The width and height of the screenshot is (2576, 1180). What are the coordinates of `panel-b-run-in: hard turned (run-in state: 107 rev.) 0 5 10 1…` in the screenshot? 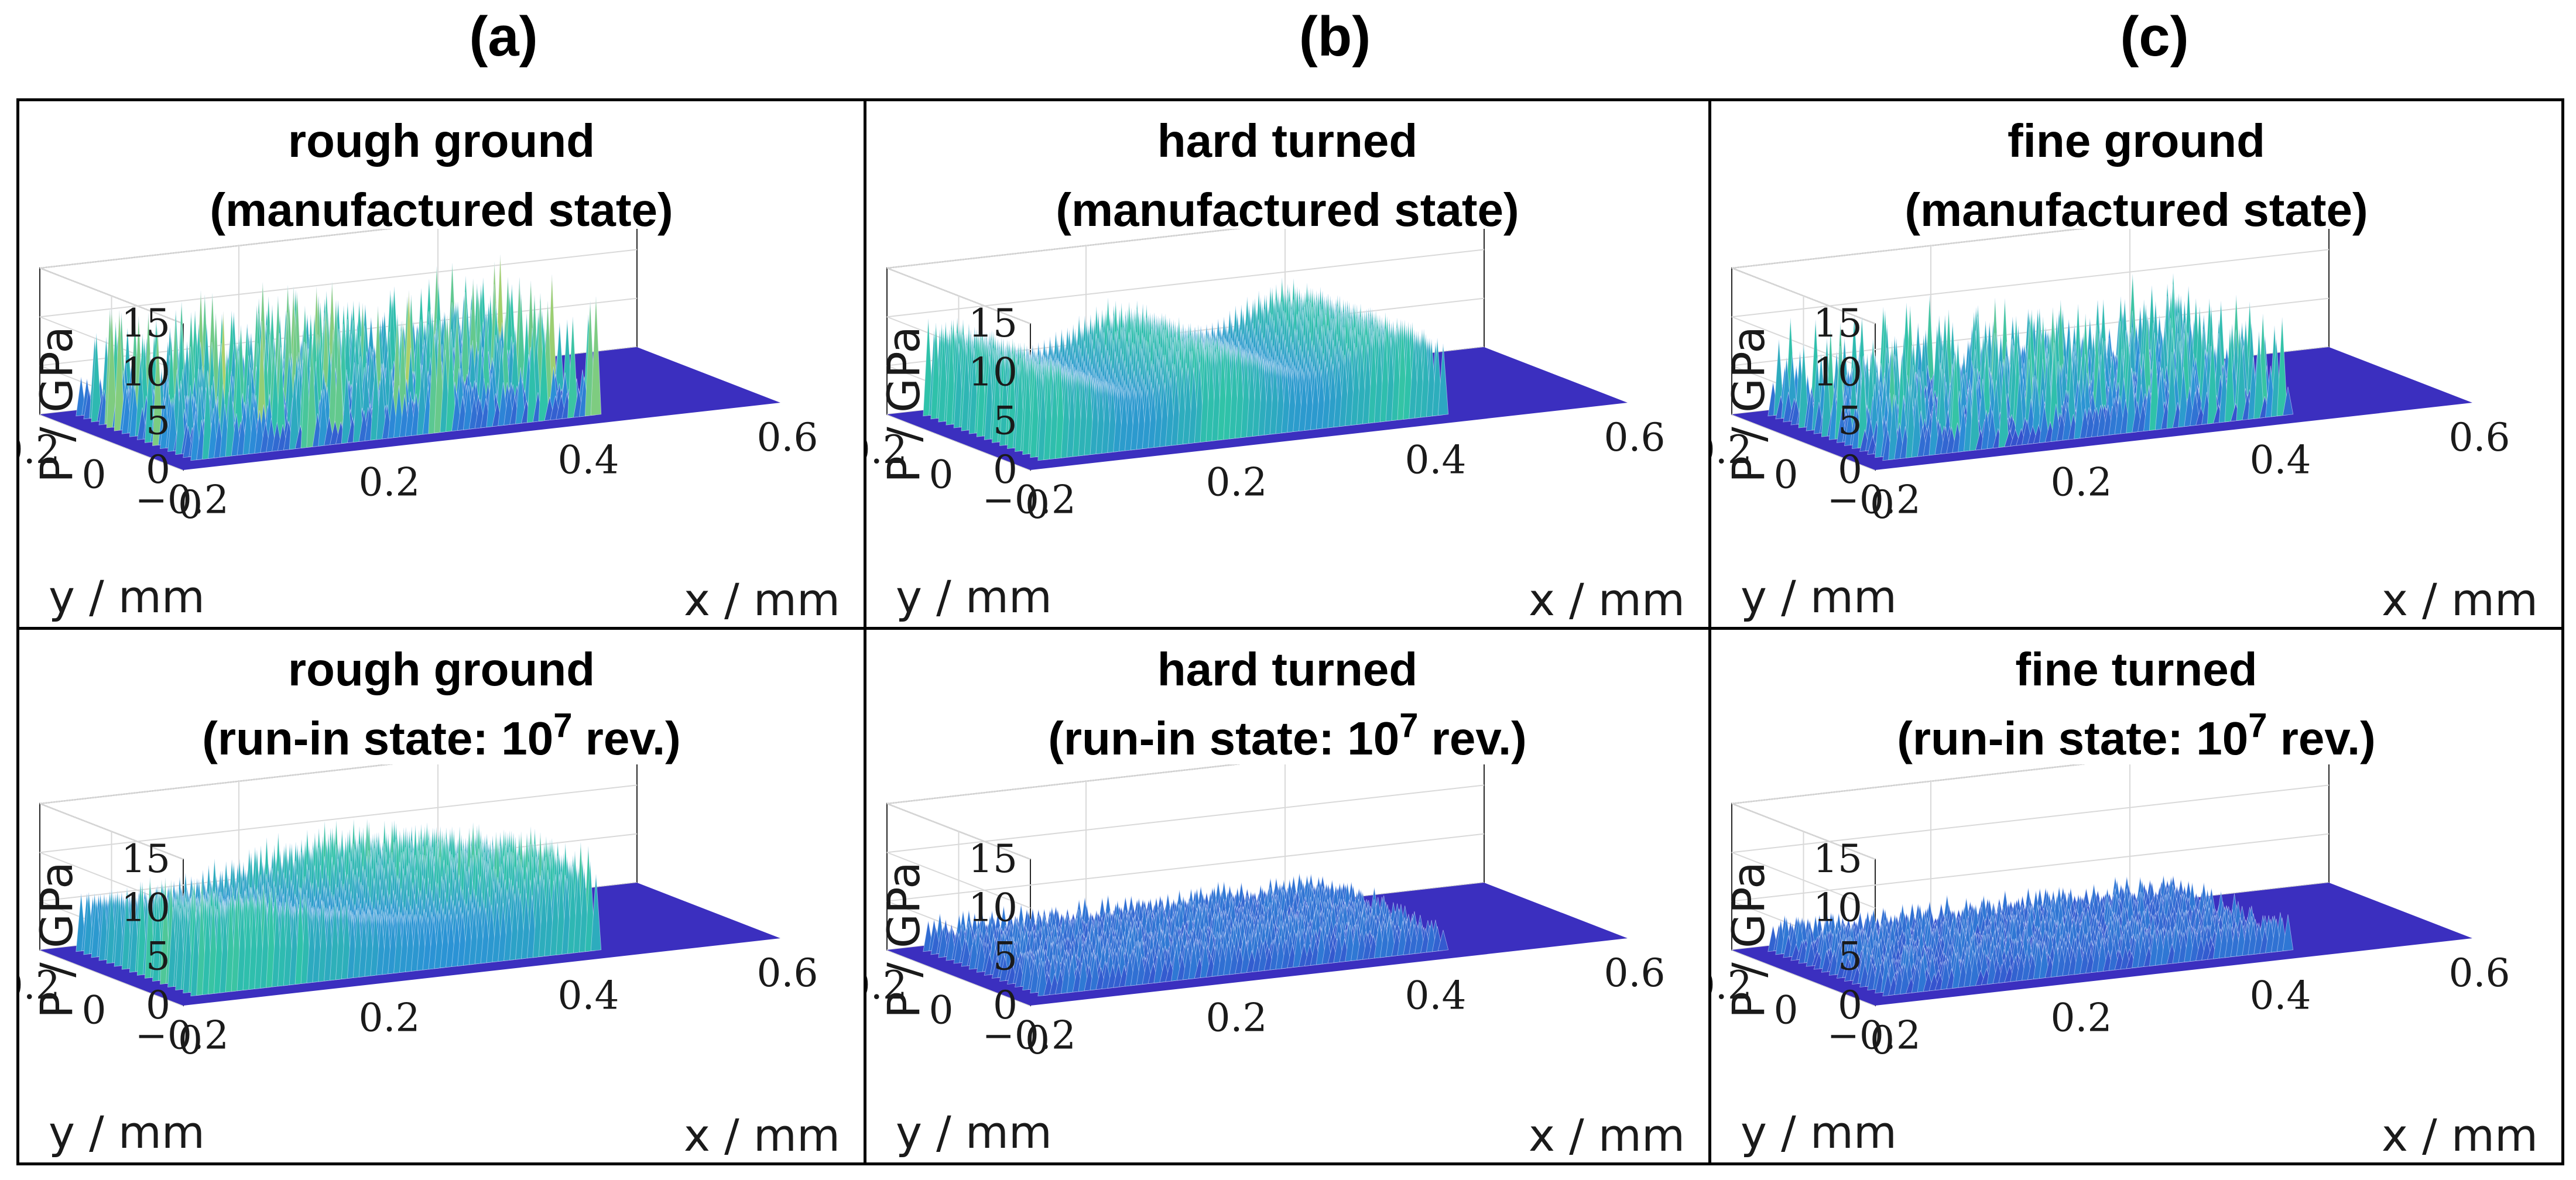 It's located at (1287, 896).